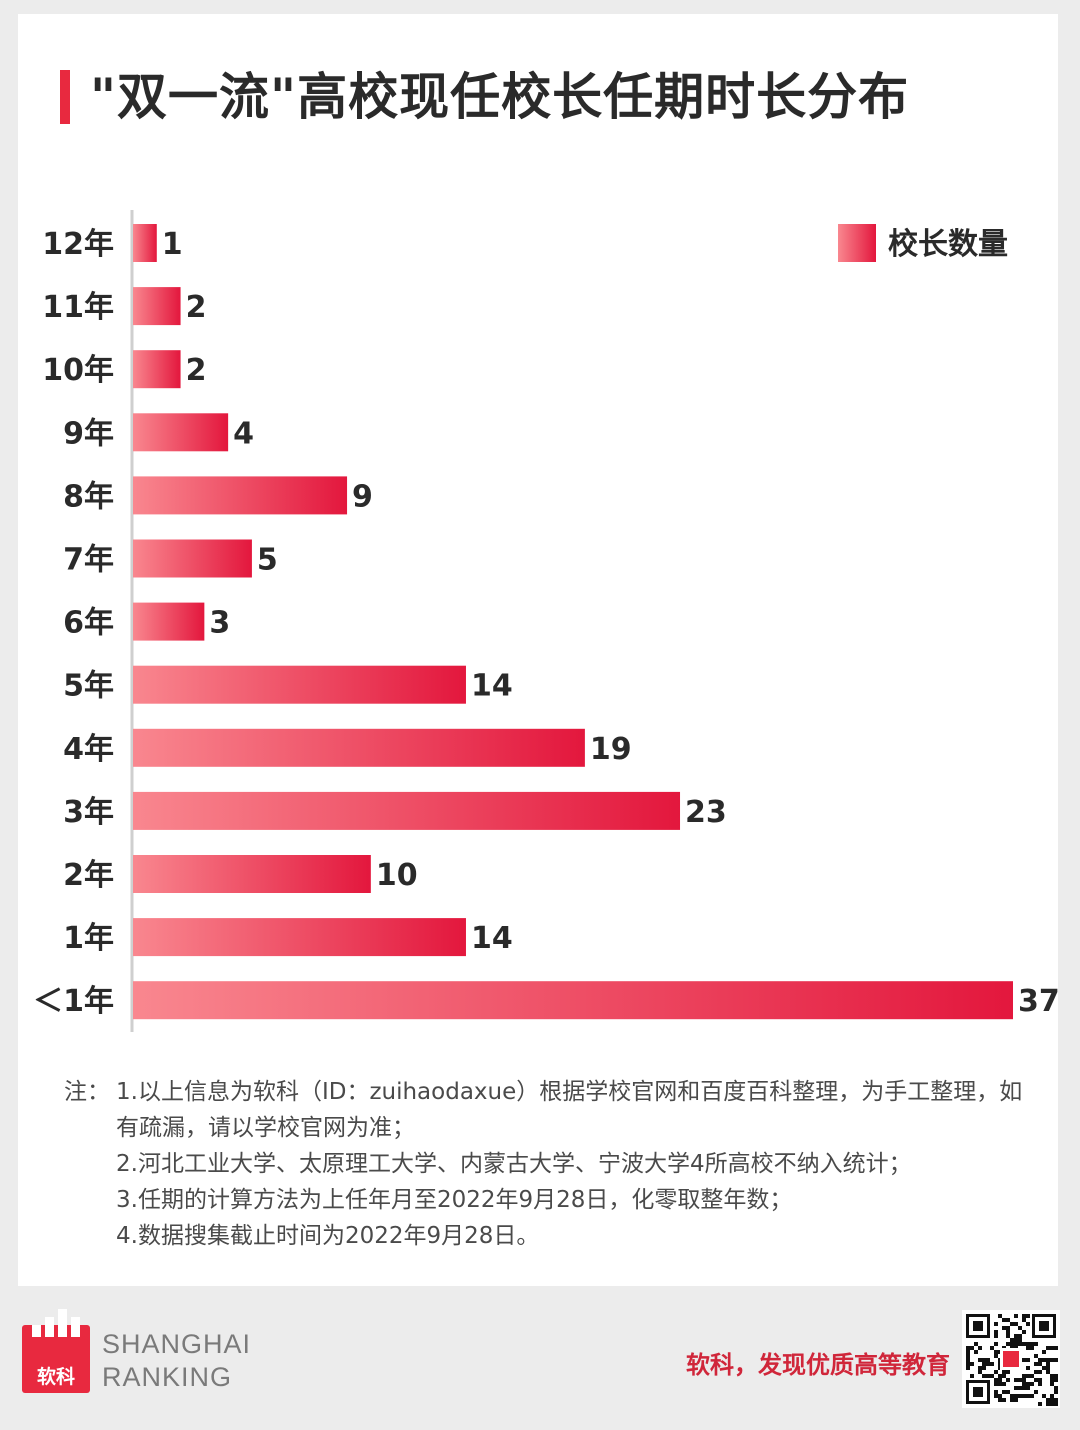 This screenshot has height=1430, width=1080. Describe the element at coordinates (243, 433) in the screenshot. I see `bar-value-label: 4` at that location.